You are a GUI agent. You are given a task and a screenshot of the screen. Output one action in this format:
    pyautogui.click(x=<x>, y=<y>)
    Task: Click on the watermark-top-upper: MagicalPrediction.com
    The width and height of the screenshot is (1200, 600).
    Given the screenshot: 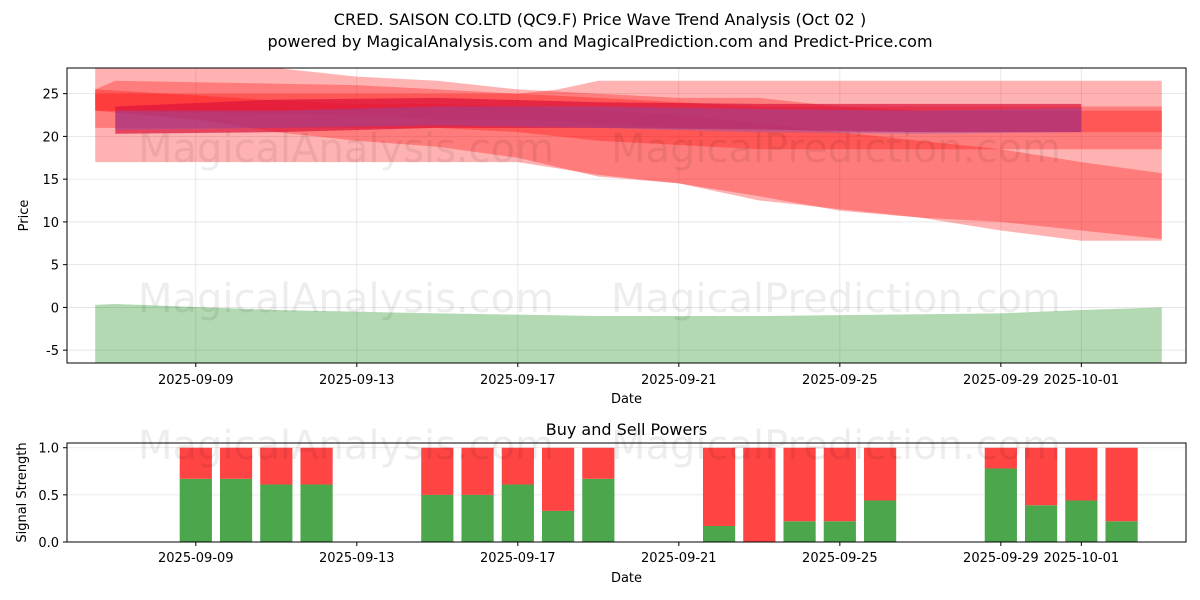 What is the action you would take?
    pyautogui.click(x=836, y=149)
    